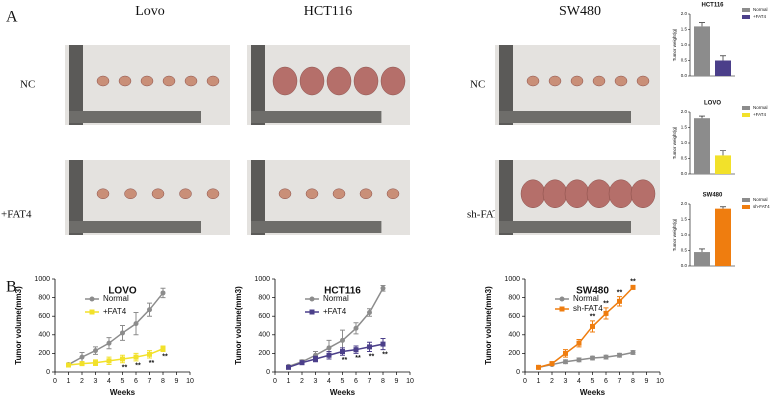  Describe the element at coordinates (275, 381) in the screenshot. I see `x-tick-label: 0` at that location.